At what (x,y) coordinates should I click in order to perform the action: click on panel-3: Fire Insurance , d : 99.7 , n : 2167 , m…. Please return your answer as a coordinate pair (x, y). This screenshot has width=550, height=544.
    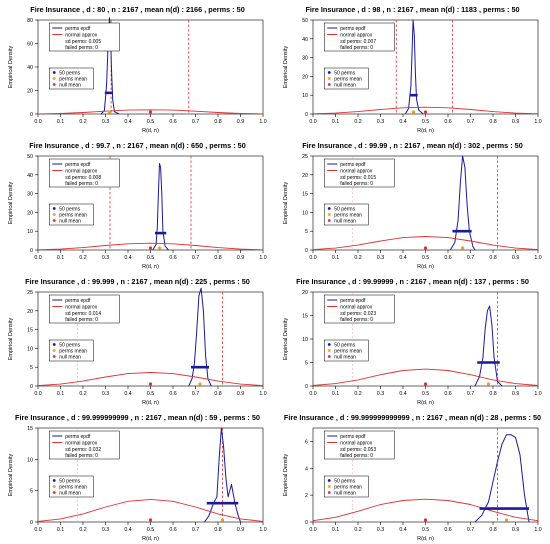
    Looking at the image, I should click on (137, 205).